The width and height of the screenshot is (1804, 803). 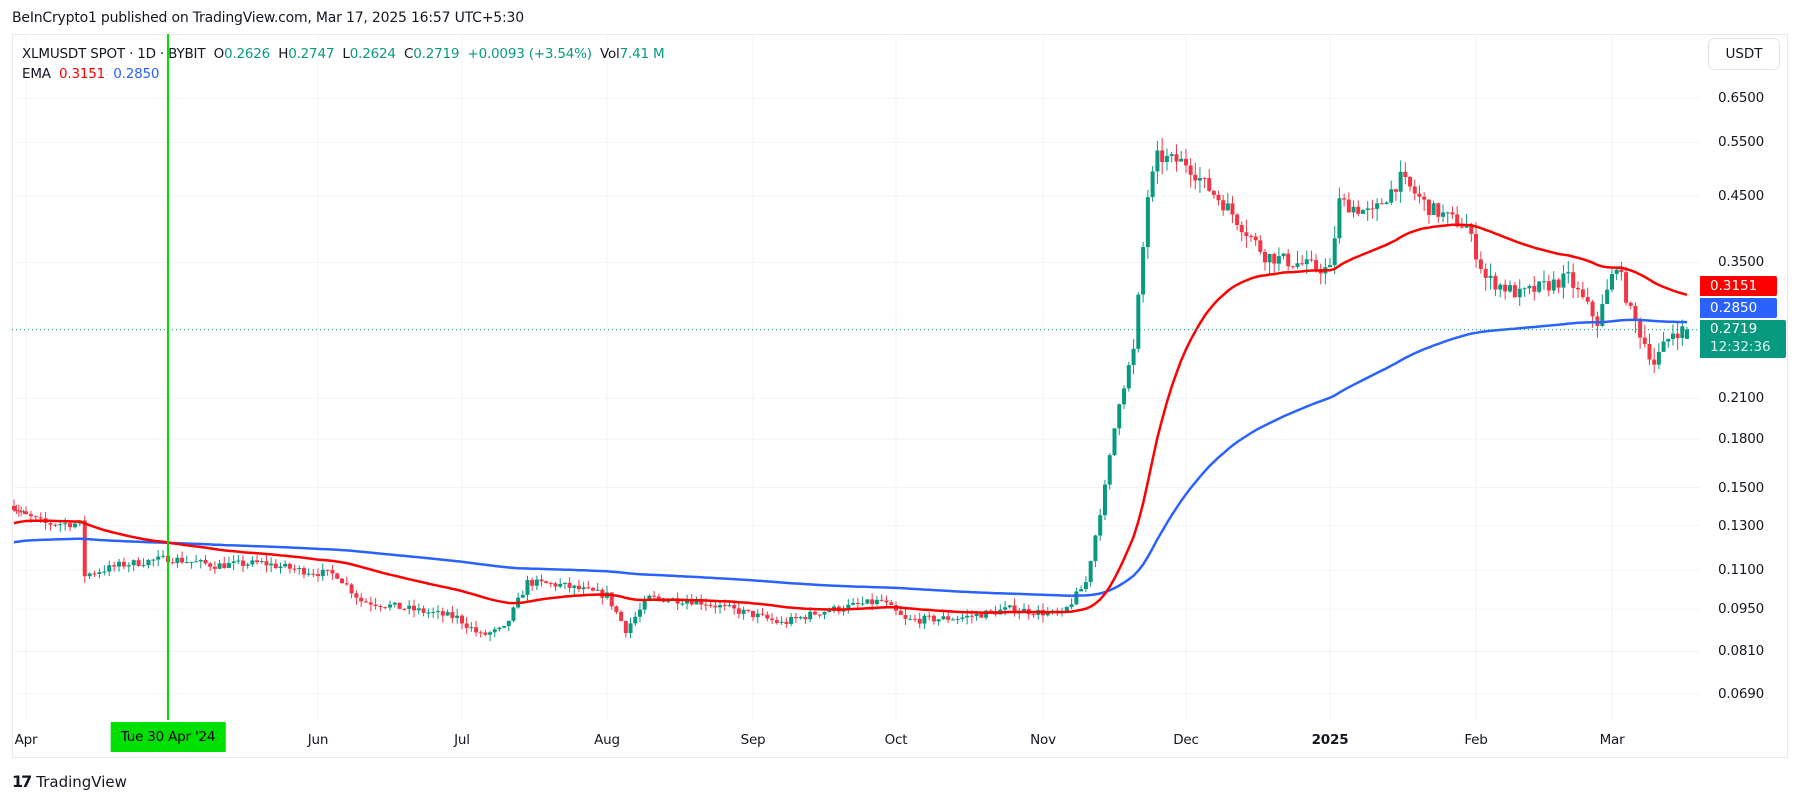 I want to click on tradingview-logo-text: TradingView, so click(x=81, y=781).